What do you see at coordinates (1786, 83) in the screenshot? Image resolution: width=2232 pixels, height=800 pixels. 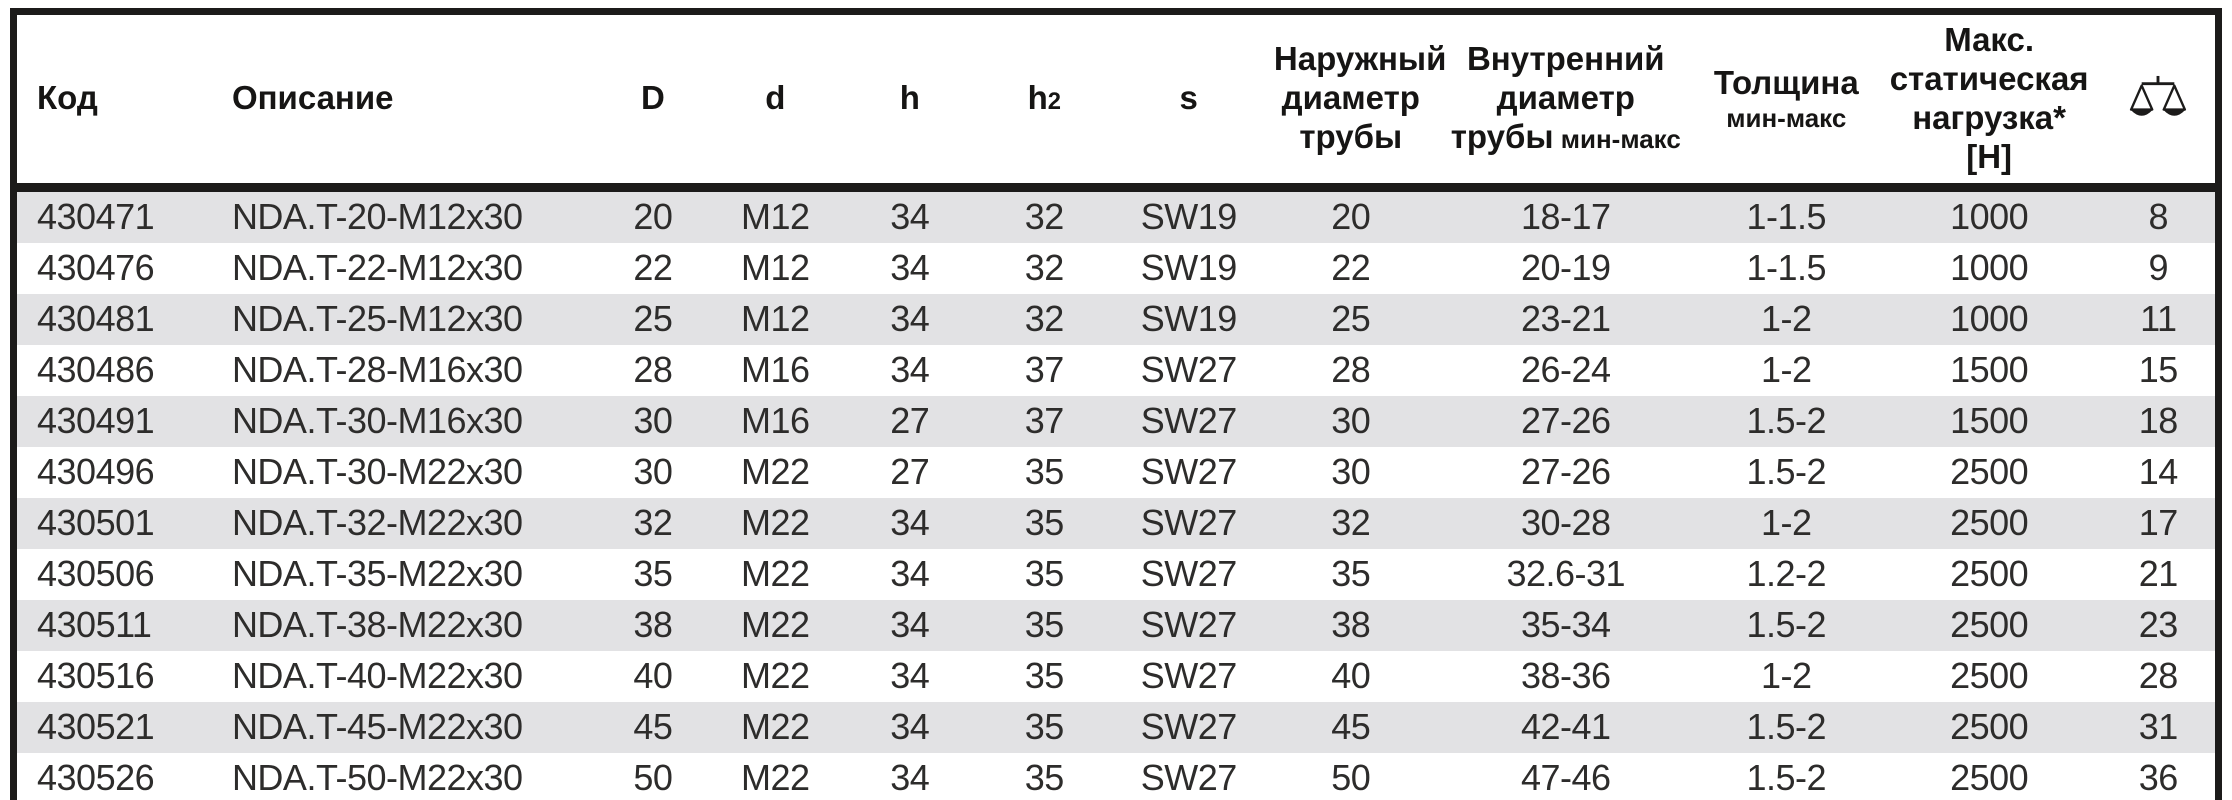 I see `col-header-label: Толщина` at bounding box center [1786, 83].